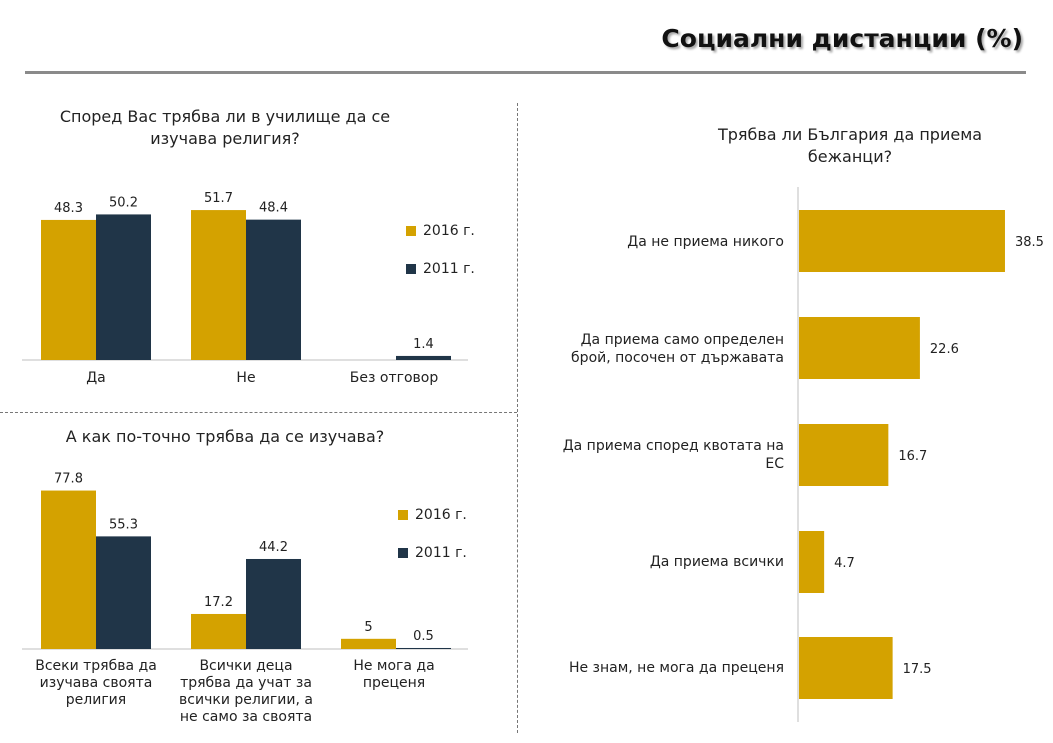 The width and height of the screenshot is (1053, 743). Describe the element at coordinates (273, 547) in the screenshot. I see `data-label: 44.2` at that location.